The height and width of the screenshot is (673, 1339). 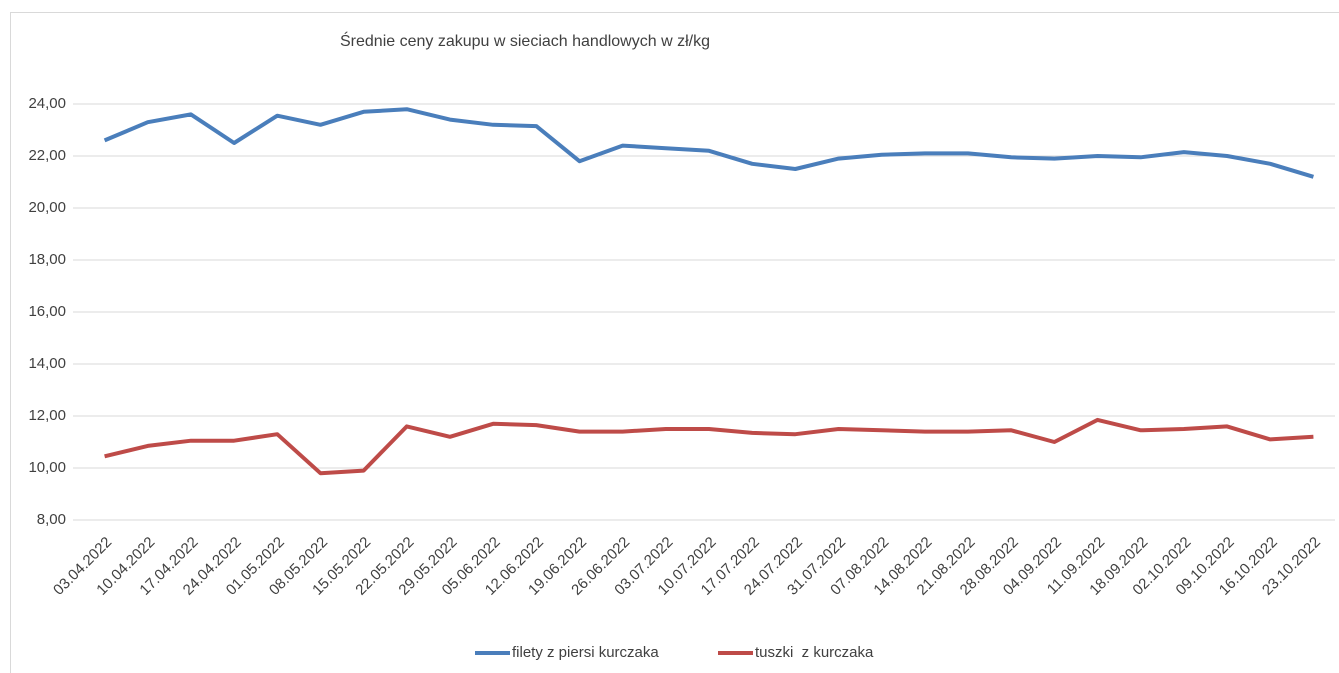 What do you see at coordinates (47, 415) in the screenshot?
I see `y-tick-label: 12,00` at bounding box center [47, 415].